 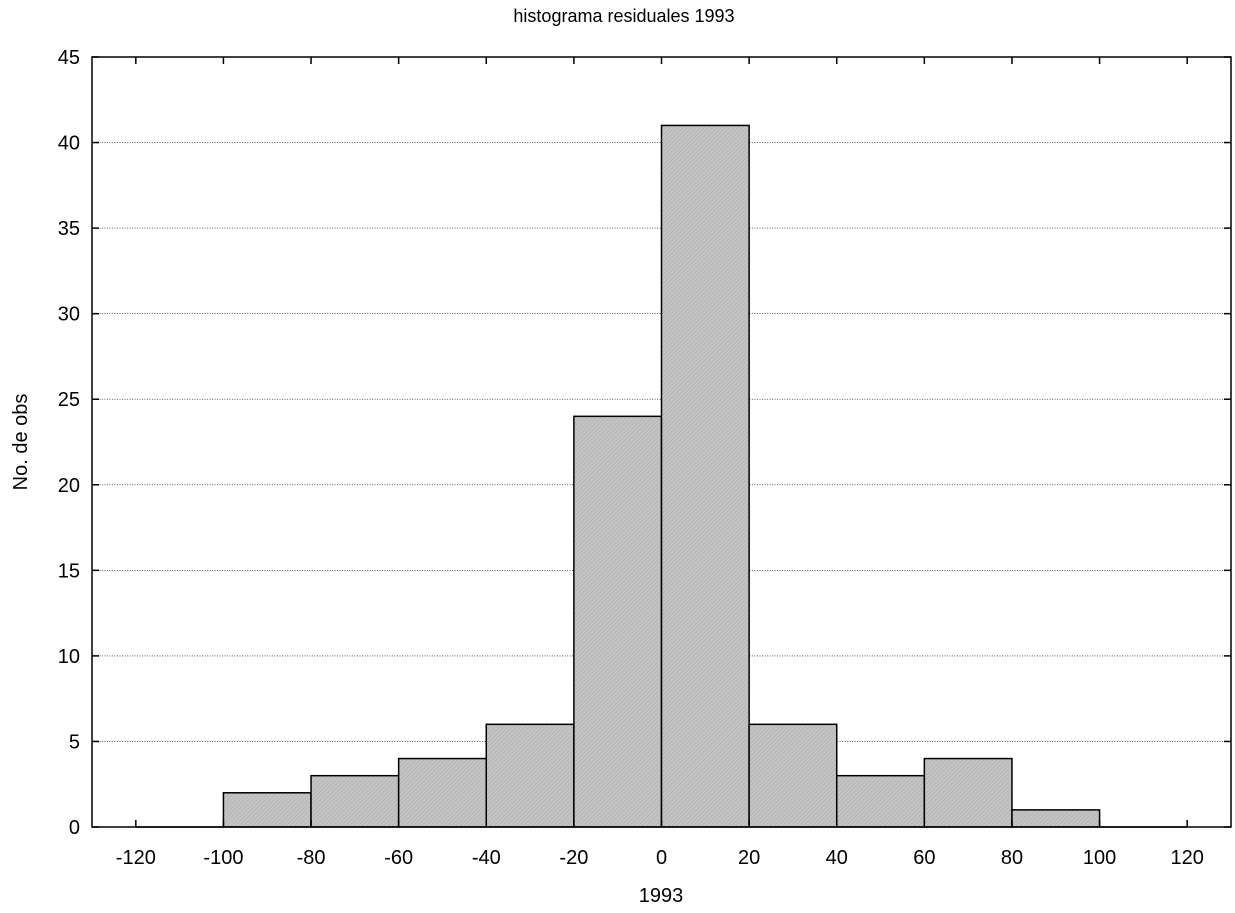 I want to click on chart-title: histograma residuales 1993, so click(x=623, y=16).